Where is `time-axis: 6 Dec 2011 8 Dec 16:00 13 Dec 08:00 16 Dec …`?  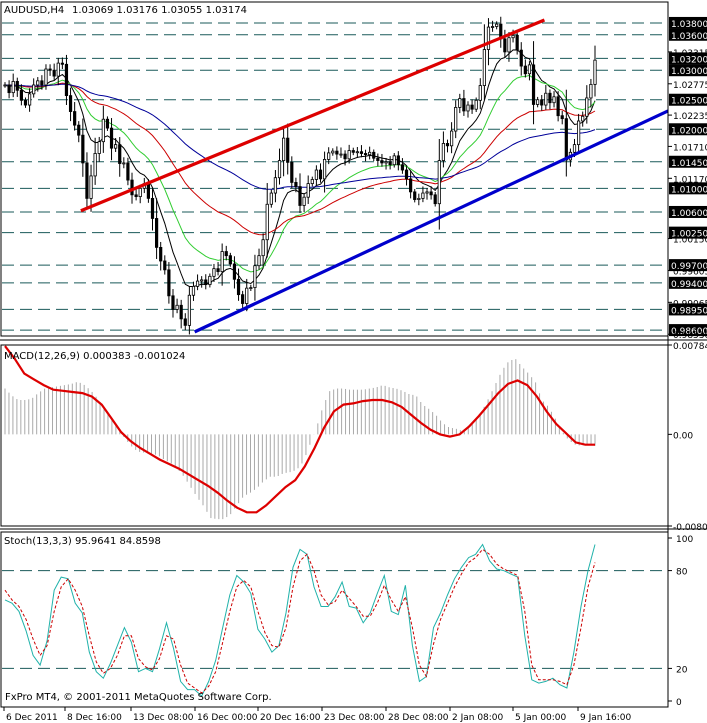 time-axis: 6 Dec 2011 8 Dec 16:00 13 Dec 08:00 16 Dec … is located at coordinates (317, 715).